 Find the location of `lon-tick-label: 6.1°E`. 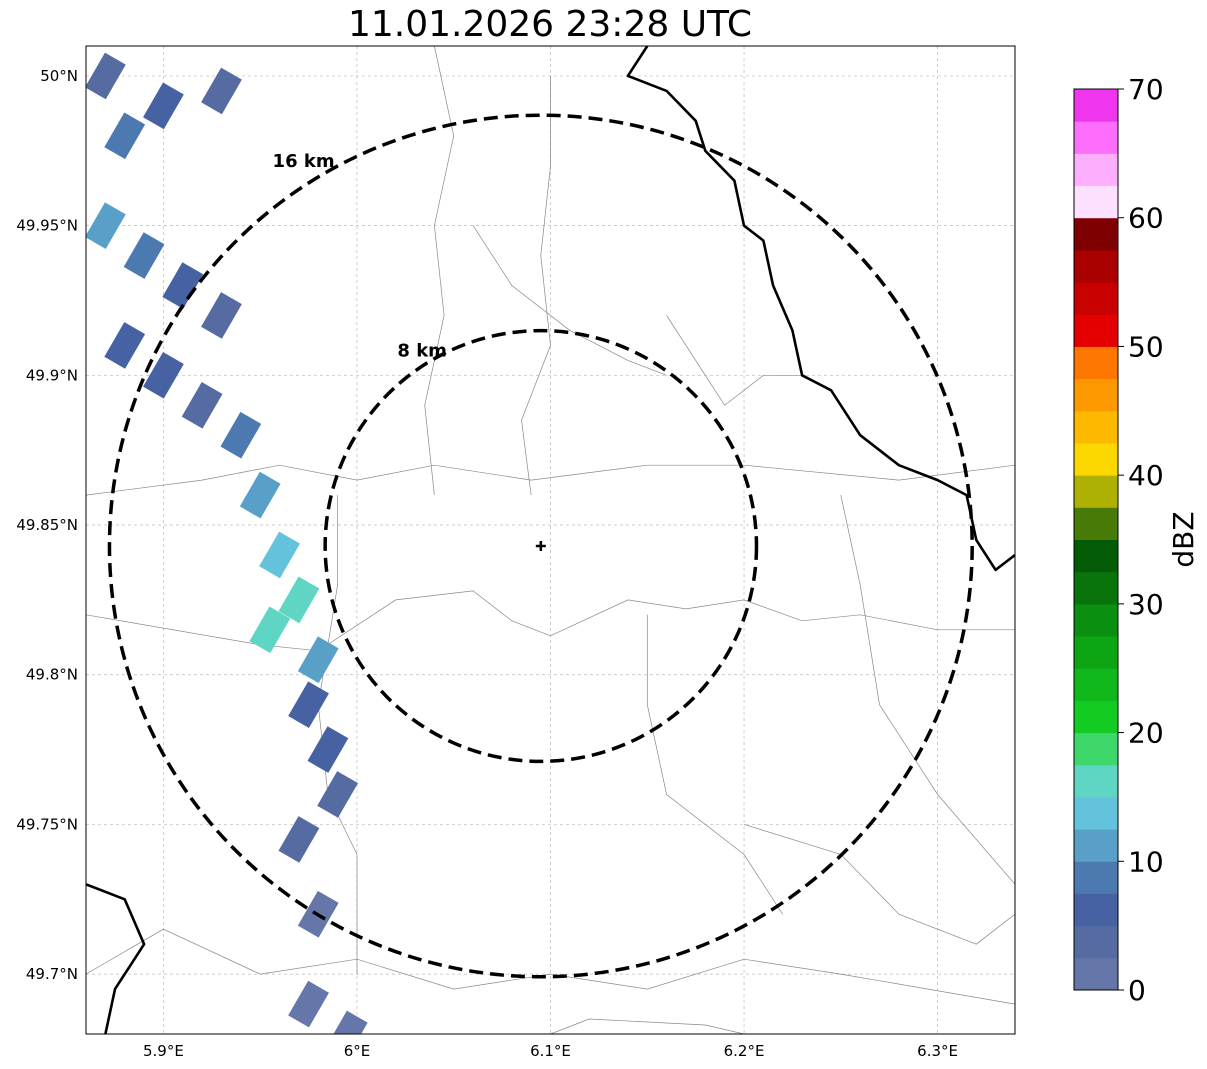

lon-tick-label: 6.1°E is located at coordinates (550, 1051).